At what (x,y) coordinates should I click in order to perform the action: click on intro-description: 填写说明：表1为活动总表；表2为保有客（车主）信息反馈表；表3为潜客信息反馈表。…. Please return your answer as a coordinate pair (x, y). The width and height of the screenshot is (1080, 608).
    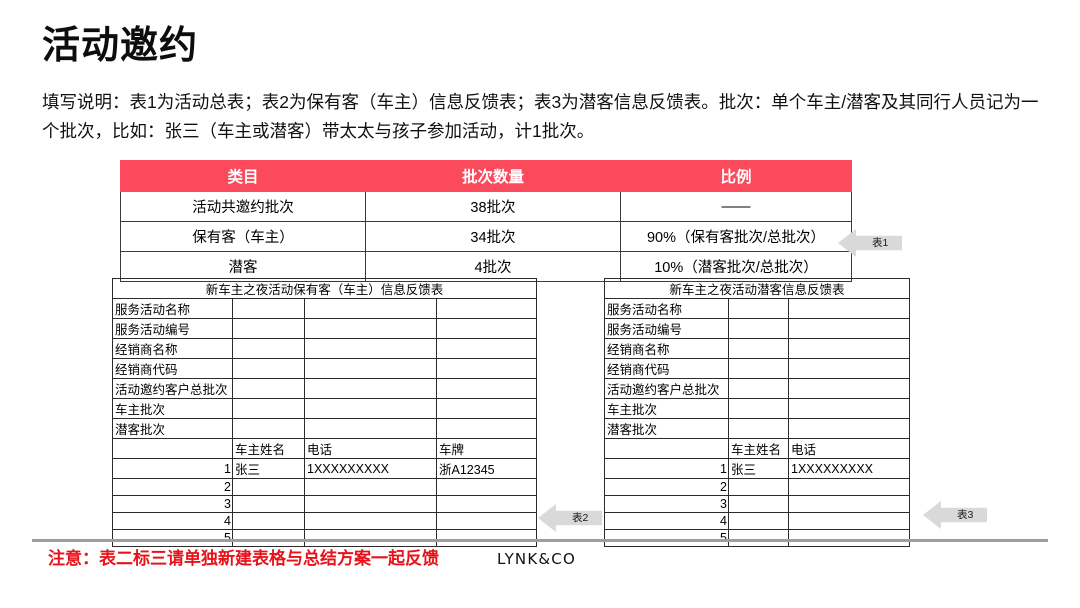
    Looking at the image, I should click on (540, 116).